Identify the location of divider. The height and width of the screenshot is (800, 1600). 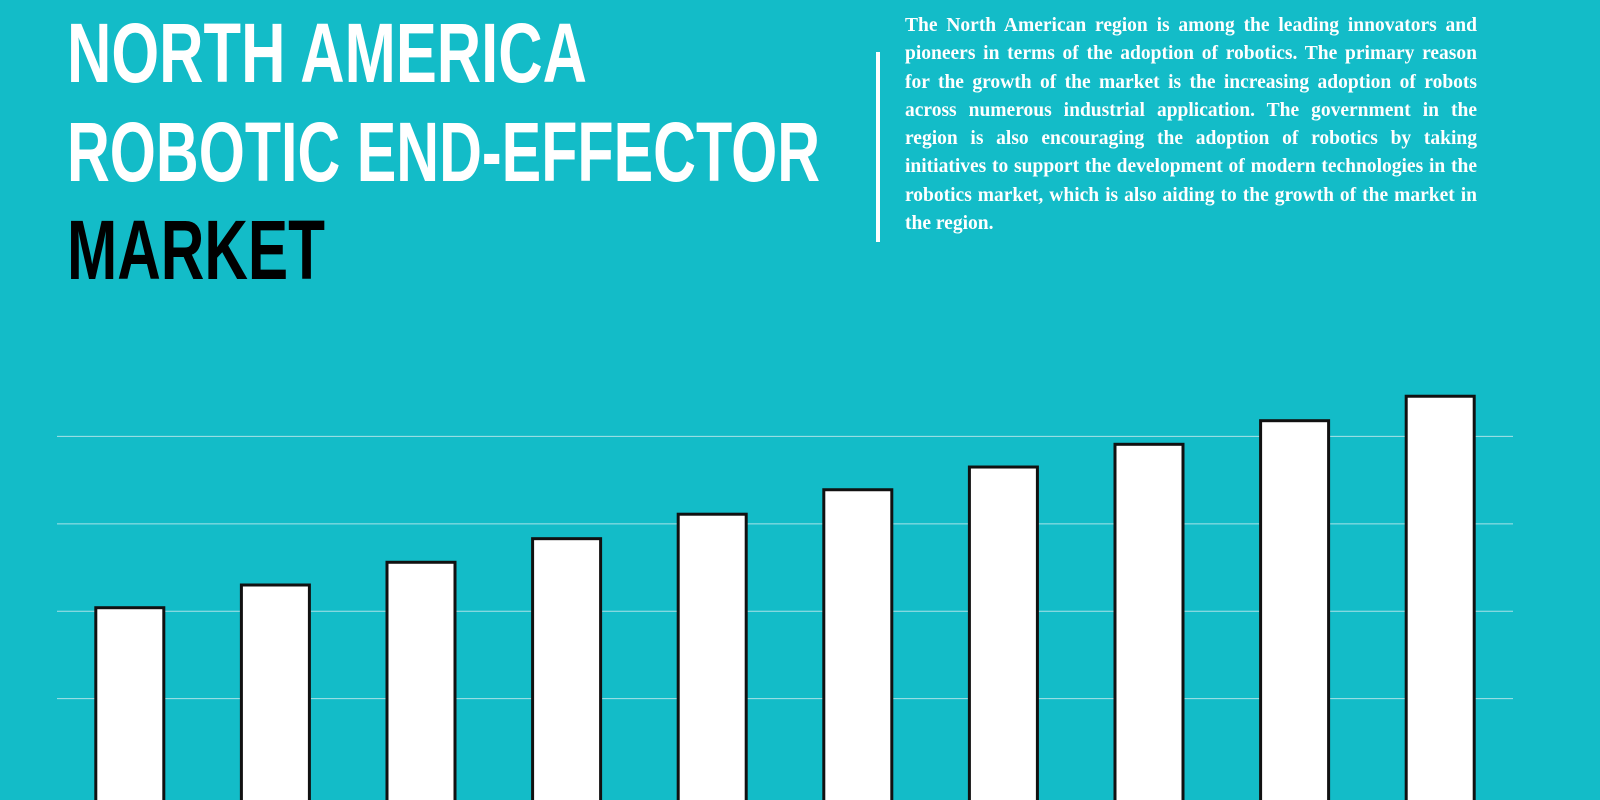
(878, 147).